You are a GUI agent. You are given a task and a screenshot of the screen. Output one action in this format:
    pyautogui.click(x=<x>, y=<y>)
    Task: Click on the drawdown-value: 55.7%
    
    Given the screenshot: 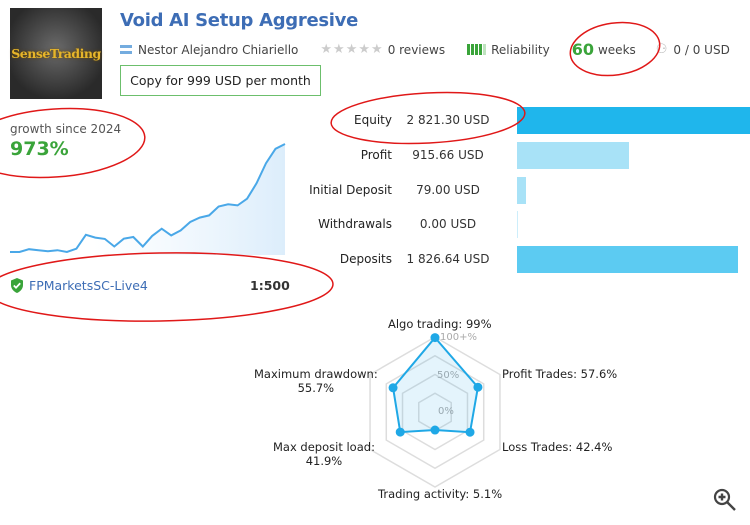 What is the action you would take?
    pyautogui.click(x=316, y=388)
    